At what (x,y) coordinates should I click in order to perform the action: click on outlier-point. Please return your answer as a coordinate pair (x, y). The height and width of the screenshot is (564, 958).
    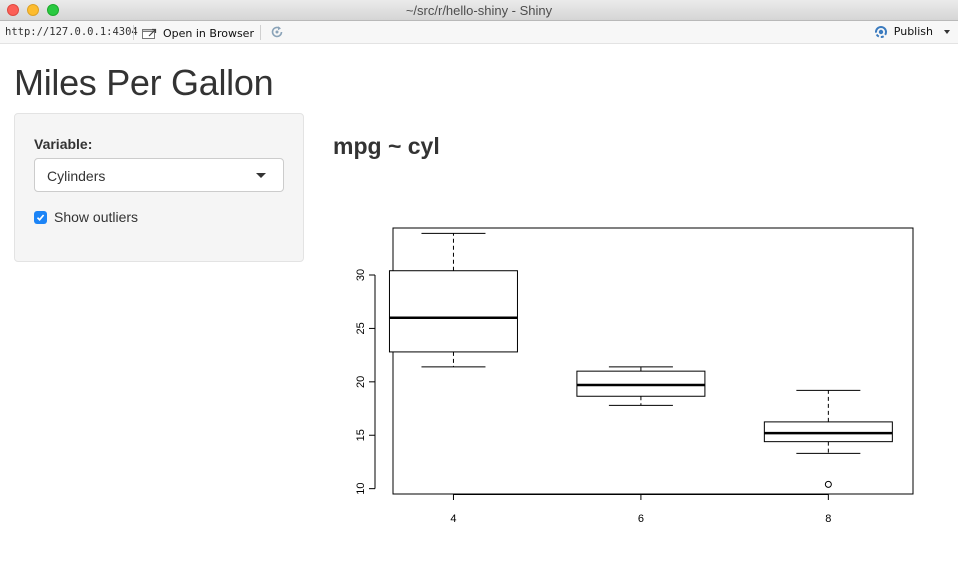
    Looking at the image, I should click on (828, 484).